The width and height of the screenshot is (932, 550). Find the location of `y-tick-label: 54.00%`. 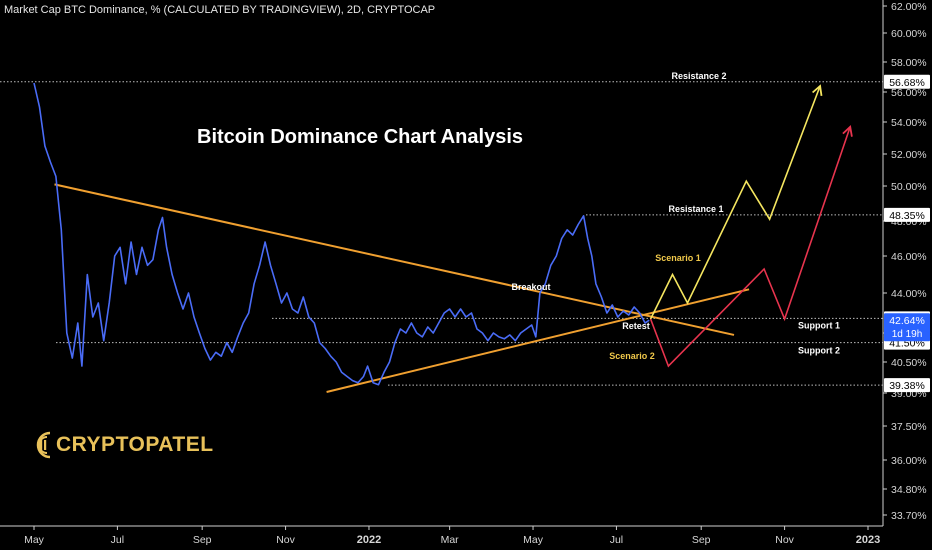

y-tick-label: 54.00% is located at coordinates (909, 123).